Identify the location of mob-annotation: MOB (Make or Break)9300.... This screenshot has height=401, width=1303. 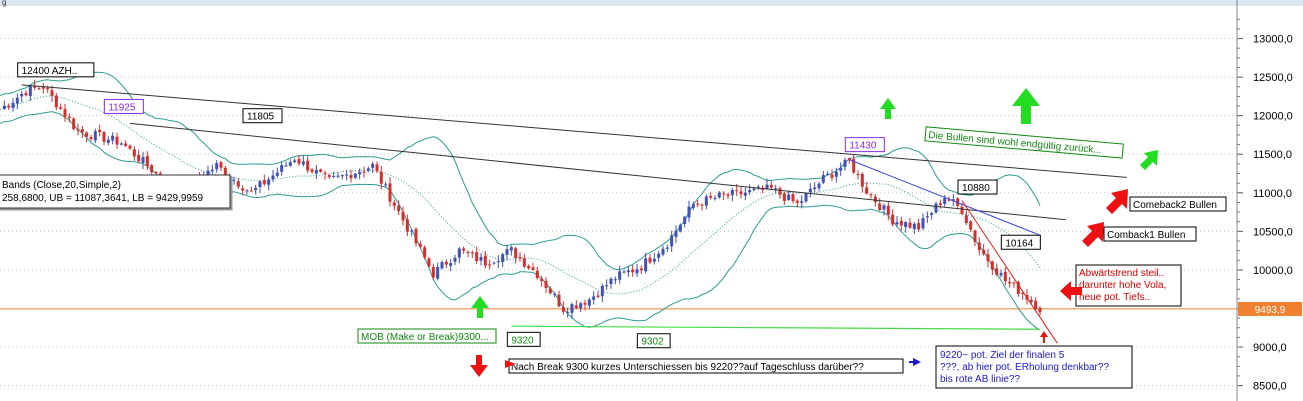
(427, 336).